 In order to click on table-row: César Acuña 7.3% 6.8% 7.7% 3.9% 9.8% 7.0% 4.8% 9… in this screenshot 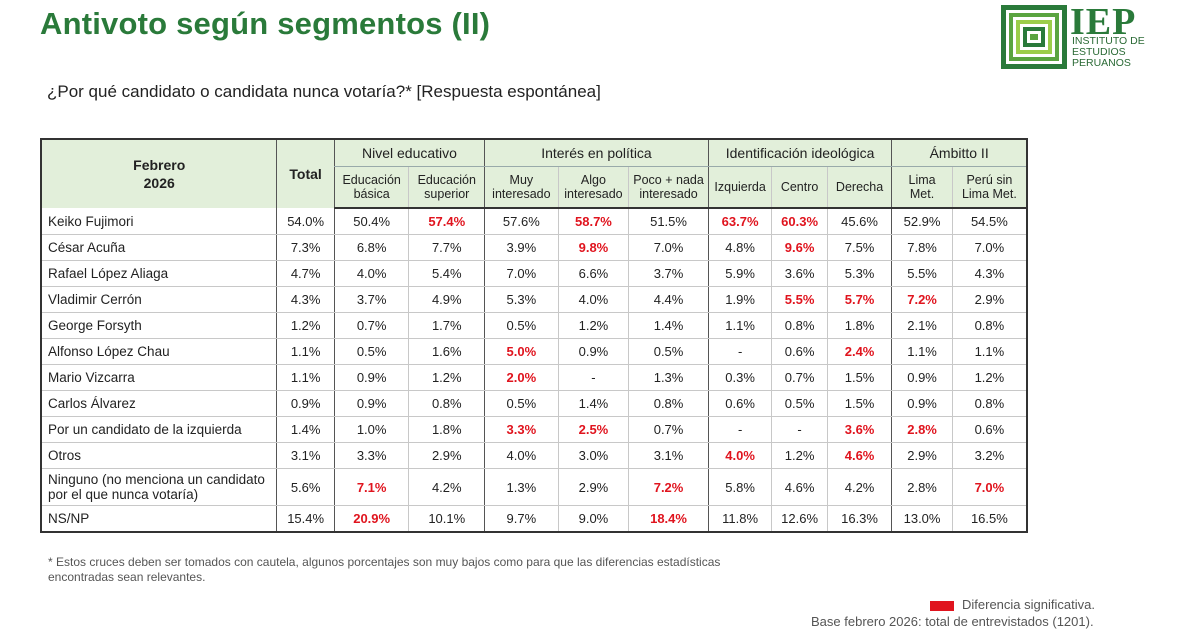, I will do `click(534, 247)`.